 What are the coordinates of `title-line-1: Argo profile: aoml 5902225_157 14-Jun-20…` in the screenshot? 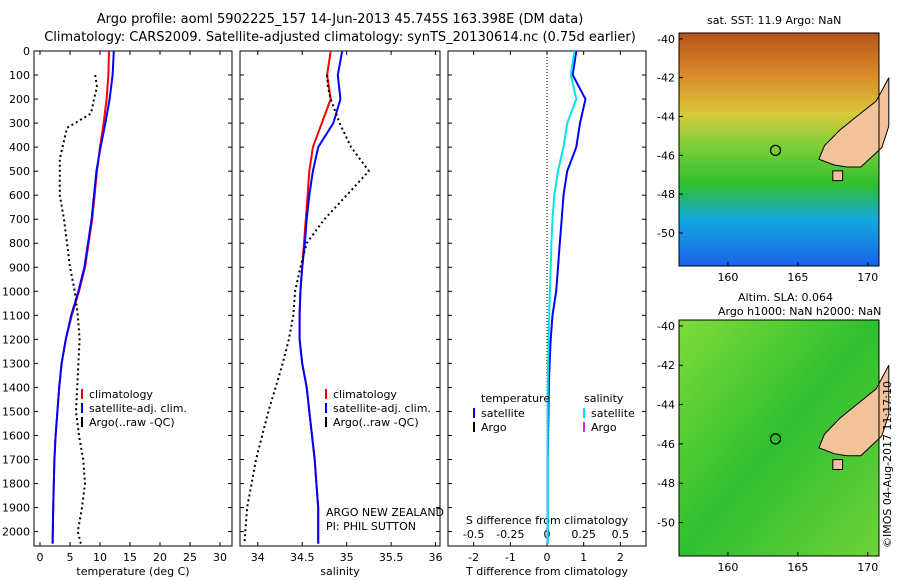 It's located at (340, 19).